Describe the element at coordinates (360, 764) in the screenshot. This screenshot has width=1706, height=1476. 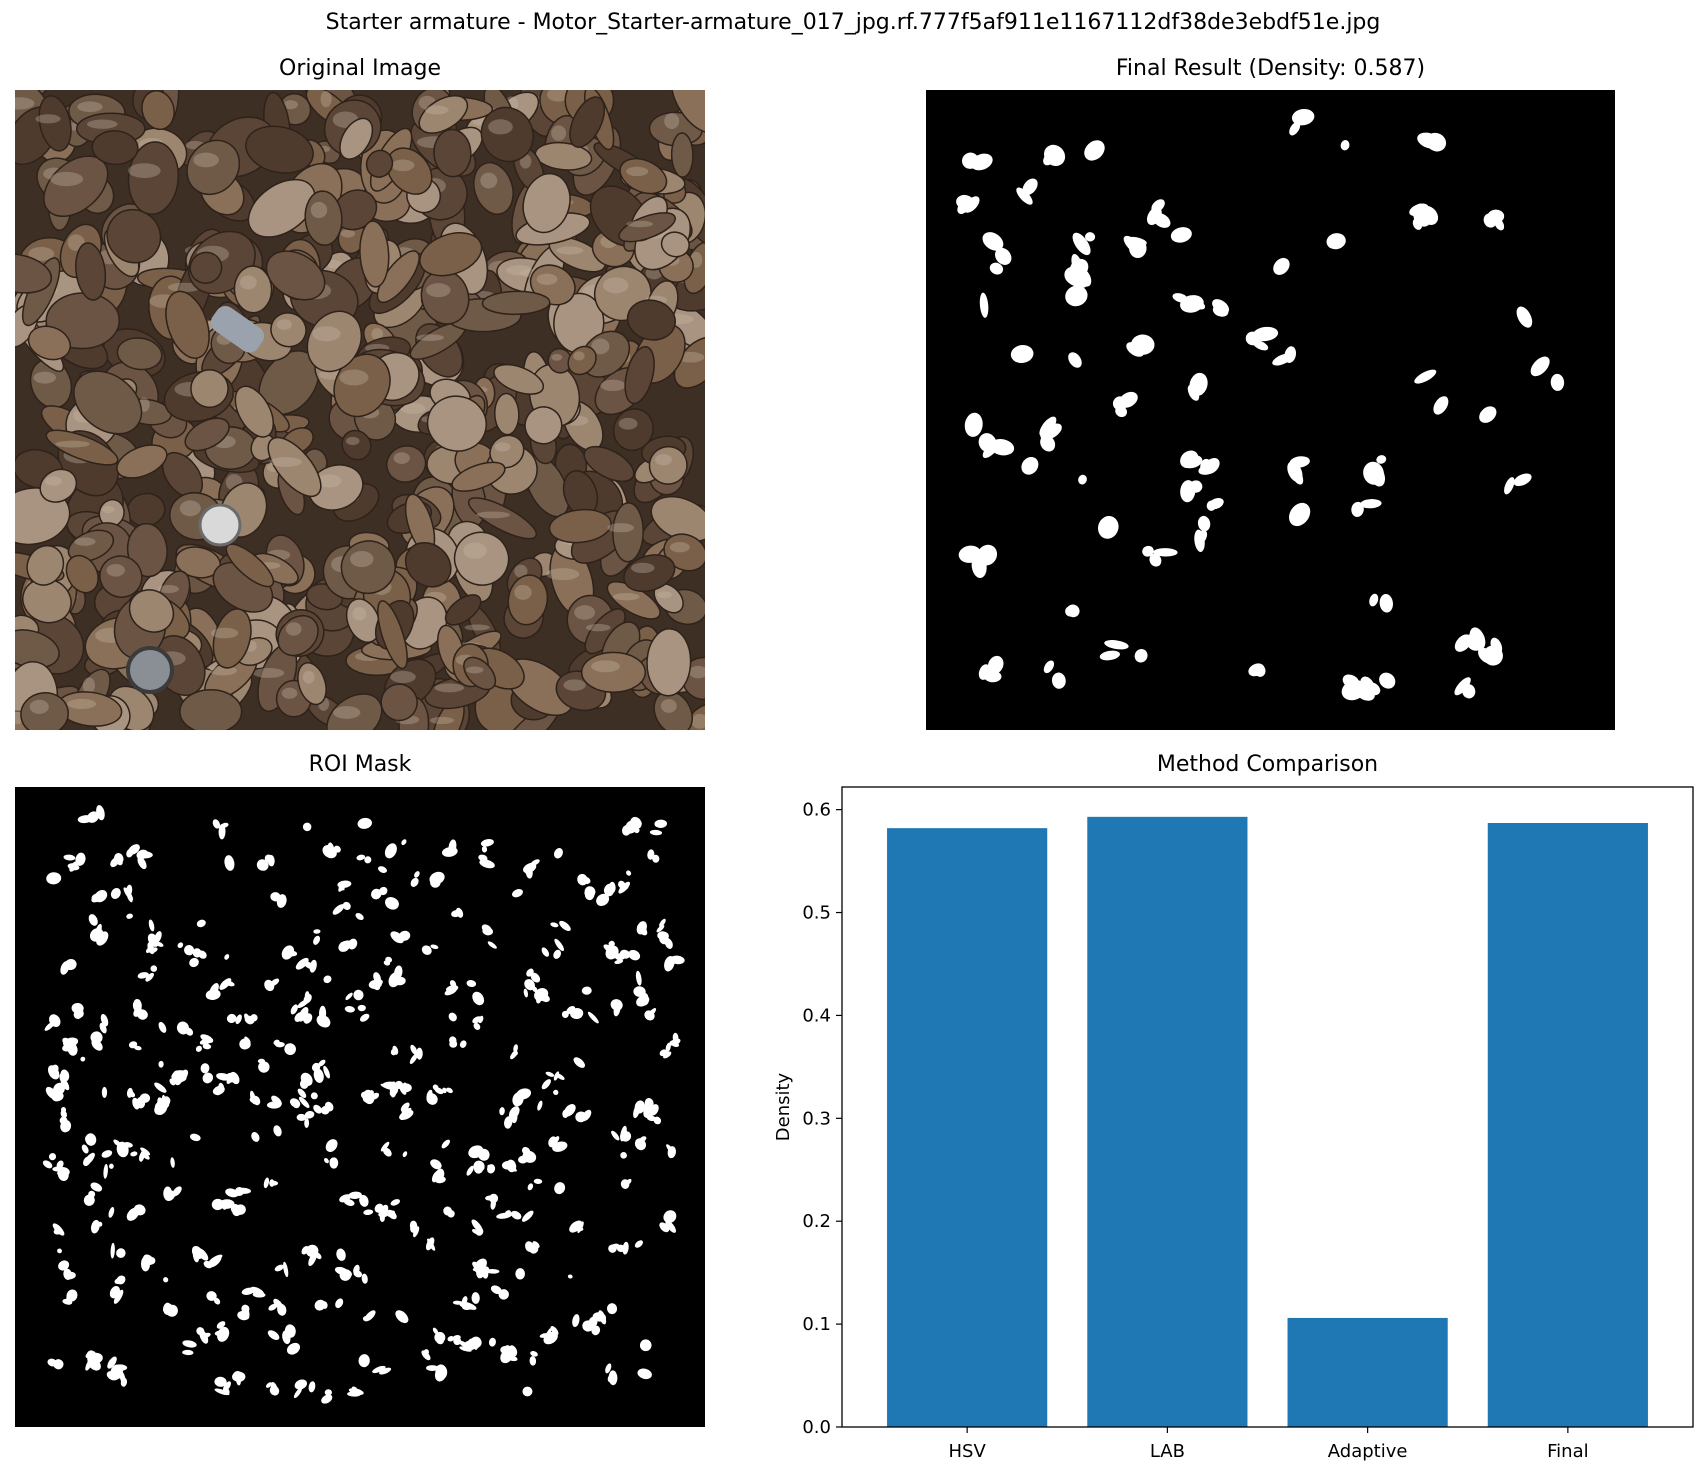
I see `roi-mask-title: ROI Mask` at that location.